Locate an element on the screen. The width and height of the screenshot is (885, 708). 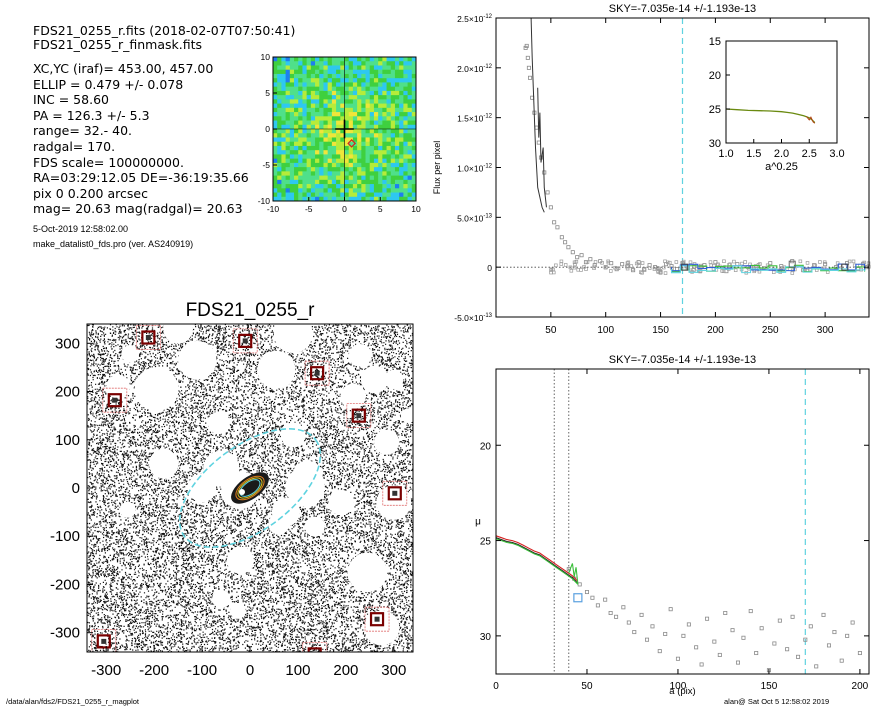
inset-panel: 1.0 1.5 2.0 2.5 3.0 15 20 25 30 a^0.25 is located at coordinates (777, 104).